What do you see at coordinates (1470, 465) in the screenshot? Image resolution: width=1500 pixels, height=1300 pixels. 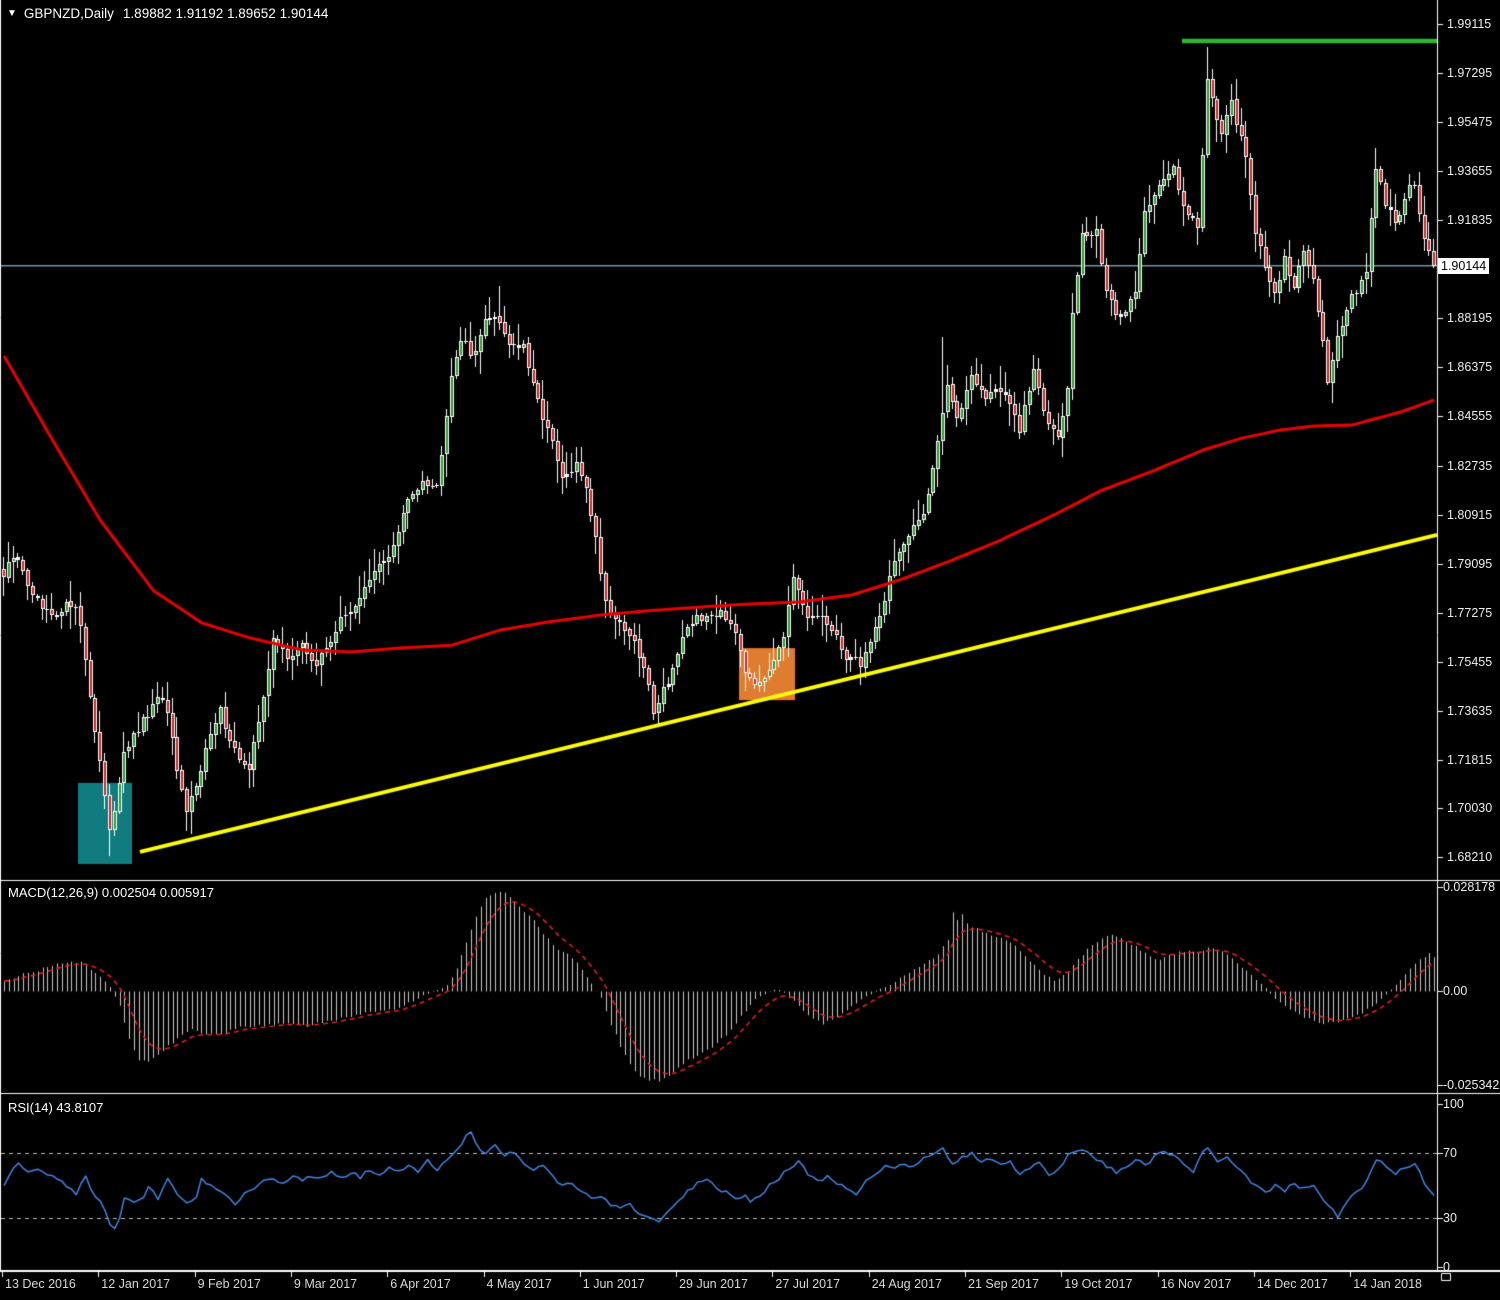 I see `price-axis-label: 1.82735` at bounding box center [1470, 465].